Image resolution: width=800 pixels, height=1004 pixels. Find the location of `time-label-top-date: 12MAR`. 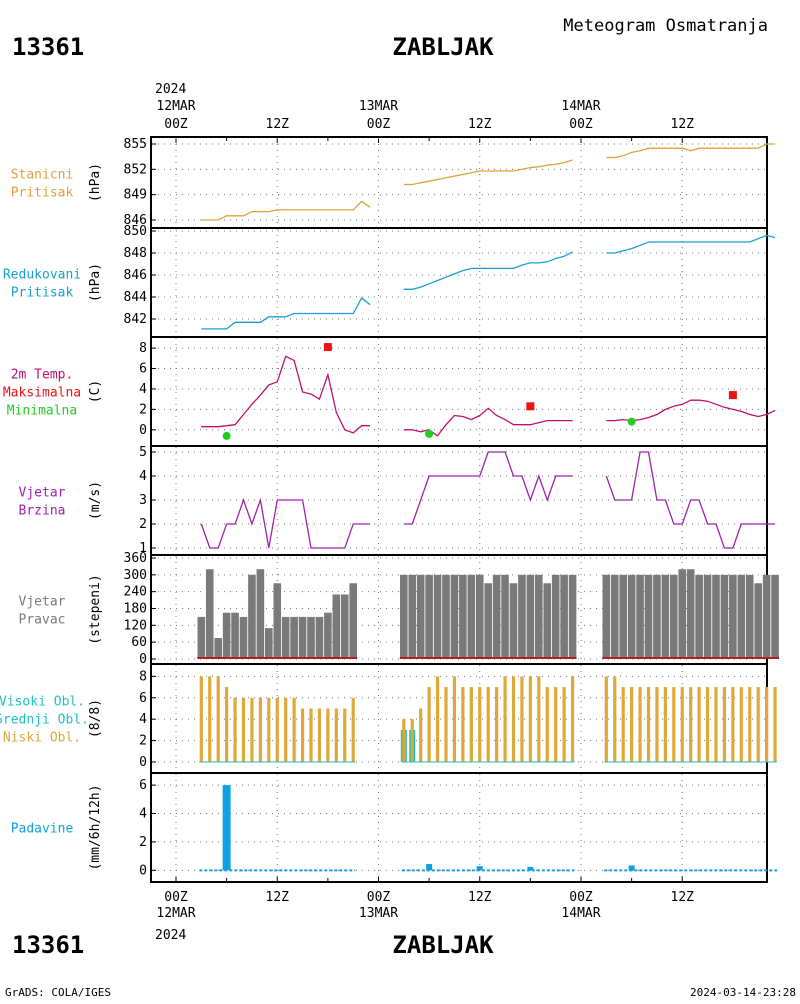

time-label-top-date: 12MAR is located at coordinates (175, 106).